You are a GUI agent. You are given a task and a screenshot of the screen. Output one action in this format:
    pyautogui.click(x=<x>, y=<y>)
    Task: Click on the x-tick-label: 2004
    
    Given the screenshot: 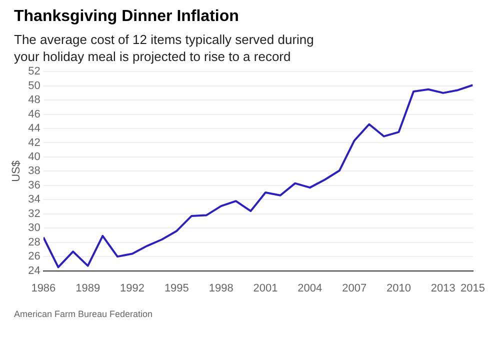 What is the action you would take?
    pyautogui.click(x=310, y=288)
    